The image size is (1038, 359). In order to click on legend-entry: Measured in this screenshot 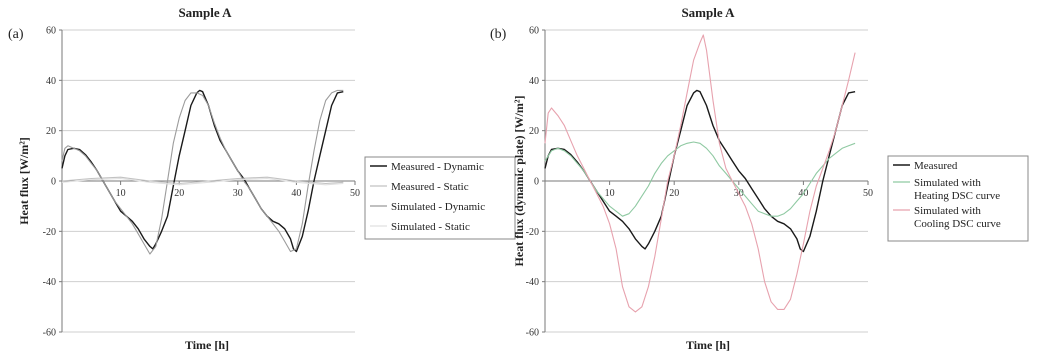, I will do `click(936, 166)`.